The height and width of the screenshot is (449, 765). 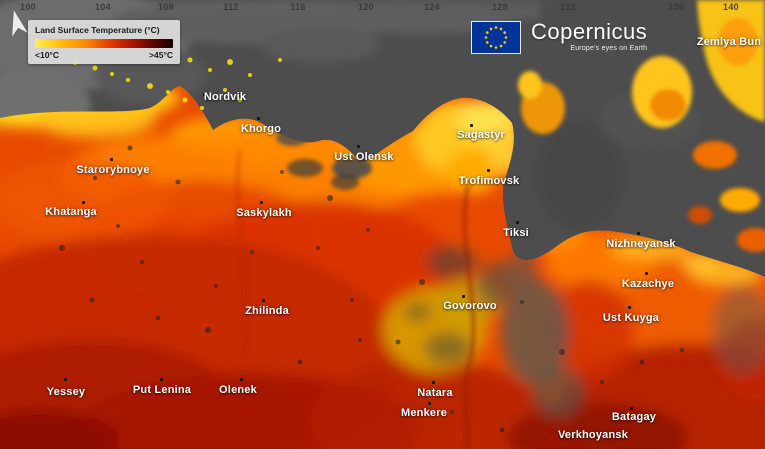 What do you see at coordinates (47, 55) in the screenshot?
I see `legend-min-label: <10°C` at bounding box center [47, 55].